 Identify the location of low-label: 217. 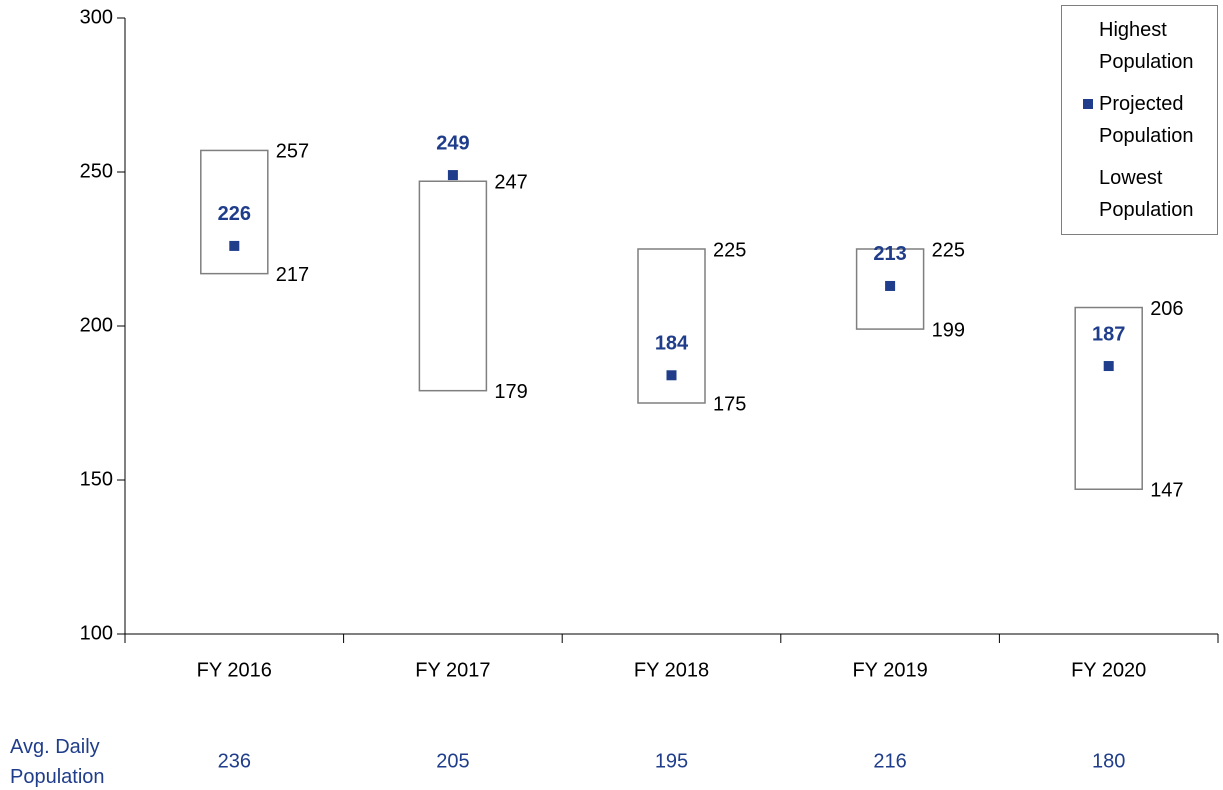
(292, 275).